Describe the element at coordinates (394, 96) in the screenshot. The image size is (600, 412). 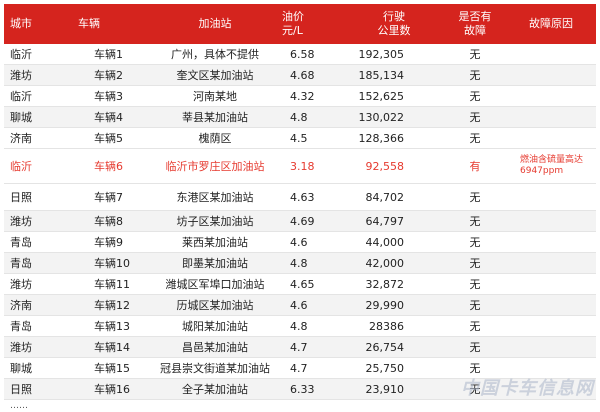
I see `cell-mileage: 152,625` at that location.